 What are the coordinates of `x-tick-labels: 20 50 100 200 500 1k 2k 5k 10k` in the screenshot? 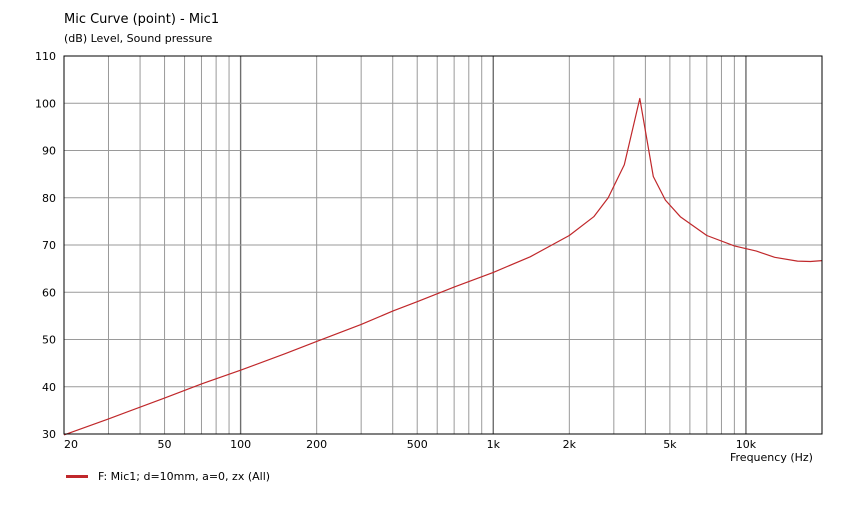 It's located at (410, 444).